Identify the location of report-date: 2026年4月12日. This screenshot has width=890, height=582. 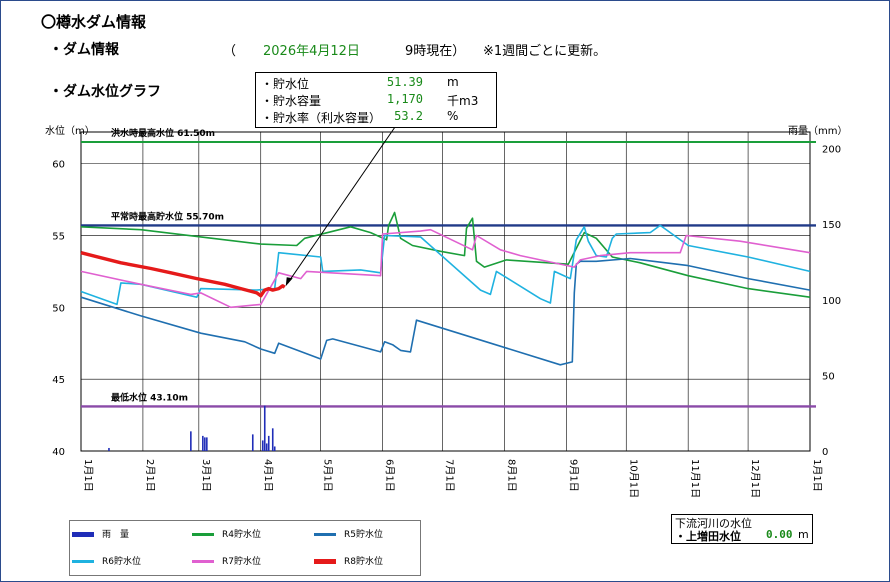
(311, 51).